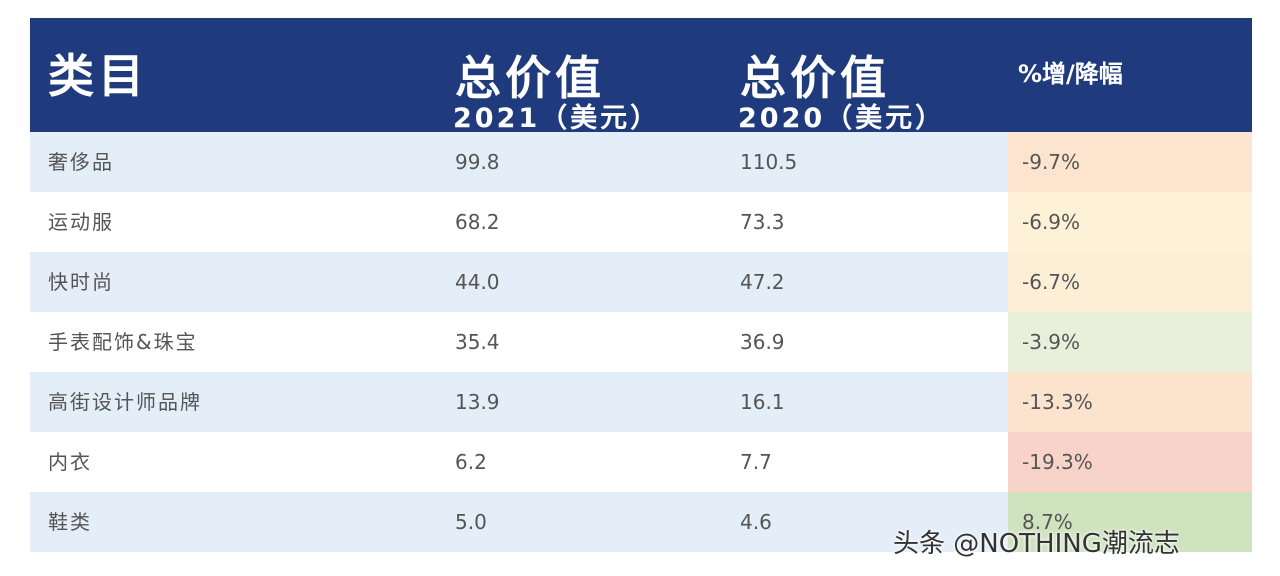 This screenshot has width=1280, height=576. What do you see at coordinates (1047, 522) in the screenshot?
I see `change-cell: 8.7%` at bounding box center [1047, 522].